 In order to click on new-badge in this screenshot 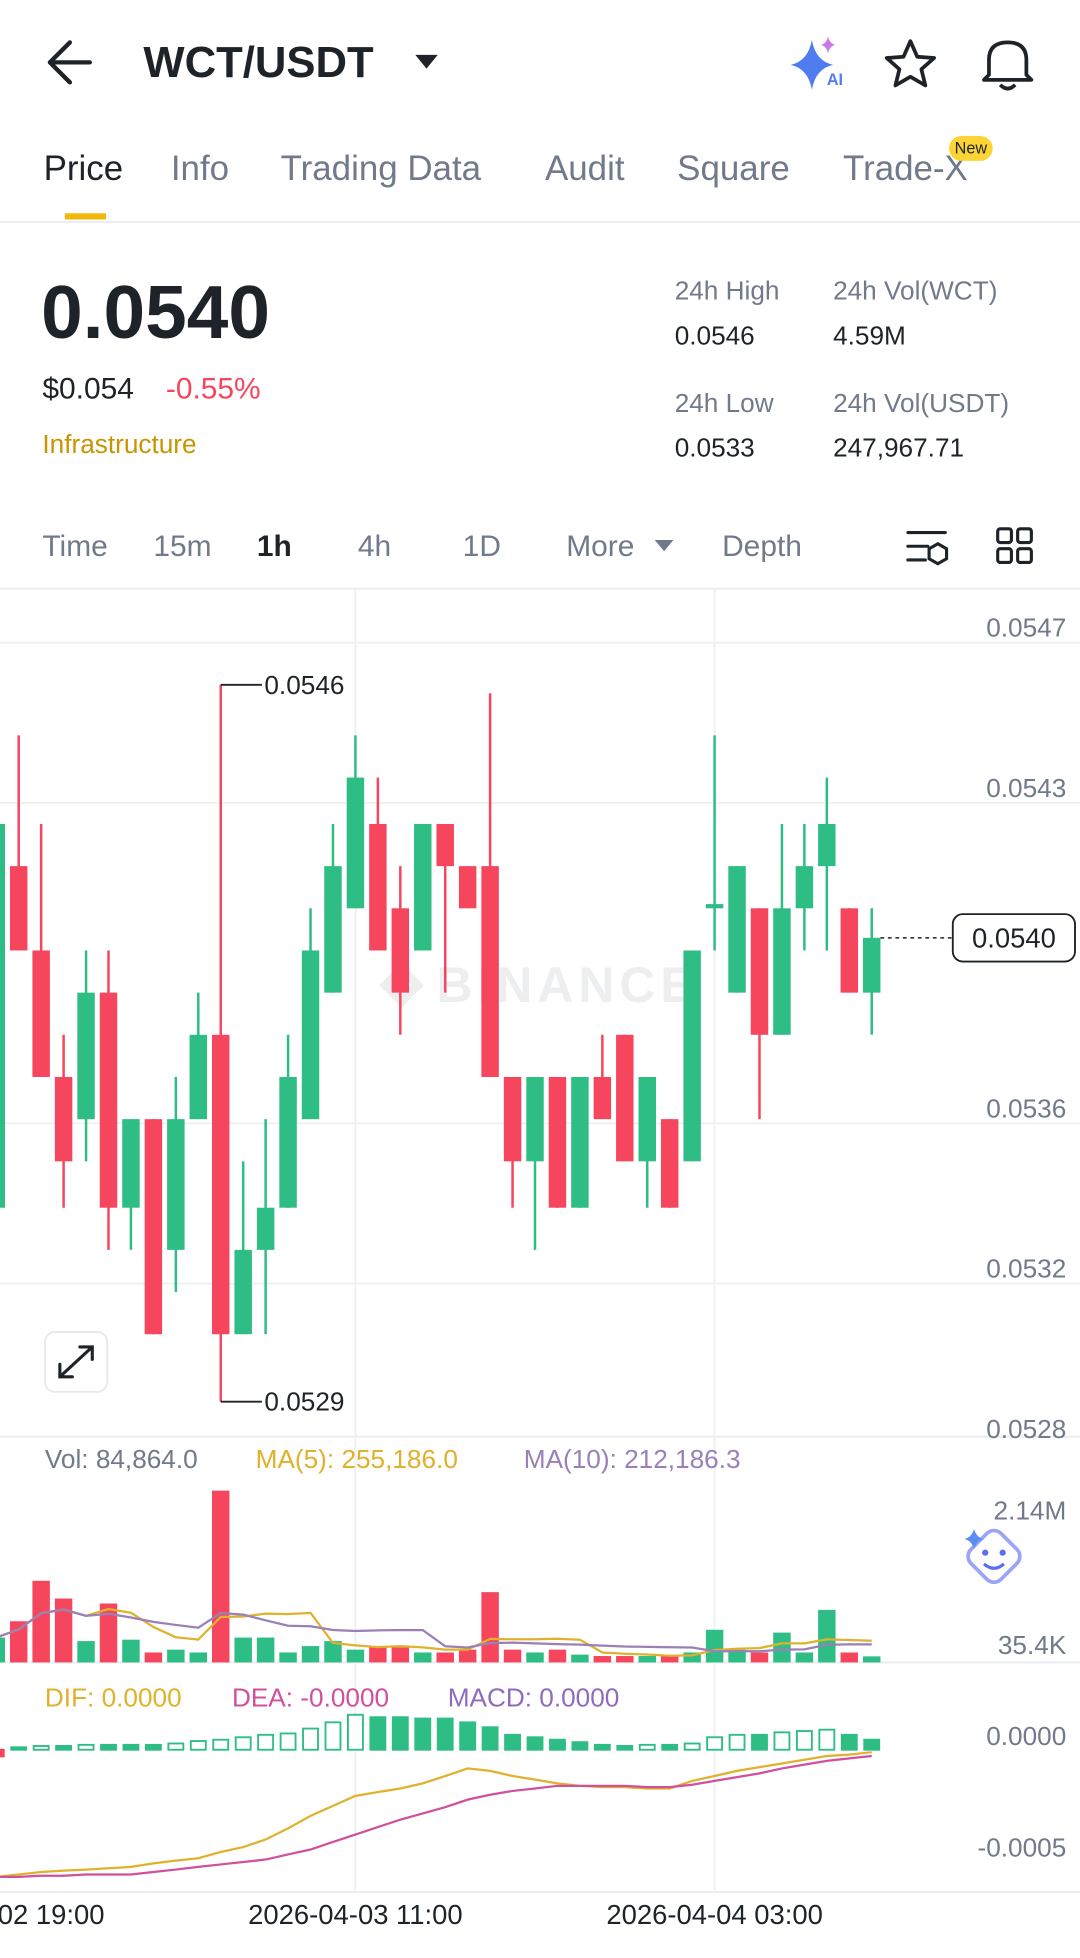, I will do `click(971, 148)`.